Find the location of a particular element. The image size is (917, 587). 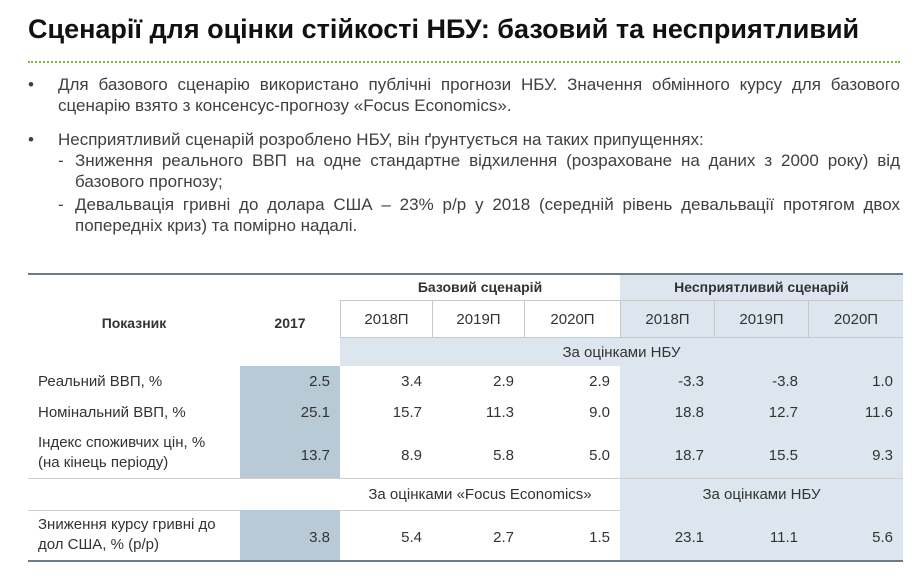

row-label-line: Реальний ВВП, % is located at coordinates (100, 381).